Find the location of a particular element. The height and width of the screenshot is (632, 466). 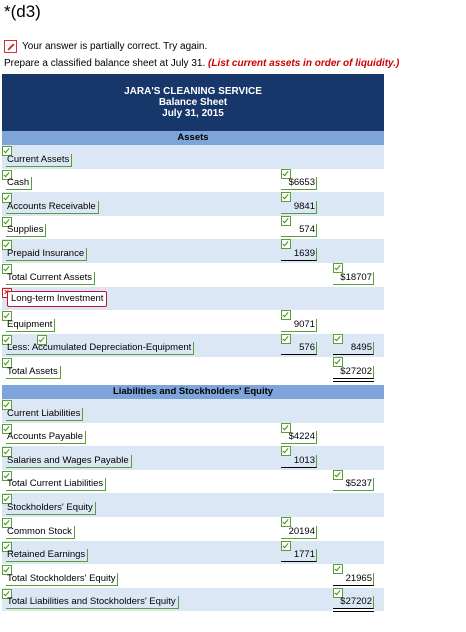

amount-field: 20194 is located at coordinates (299, 532).